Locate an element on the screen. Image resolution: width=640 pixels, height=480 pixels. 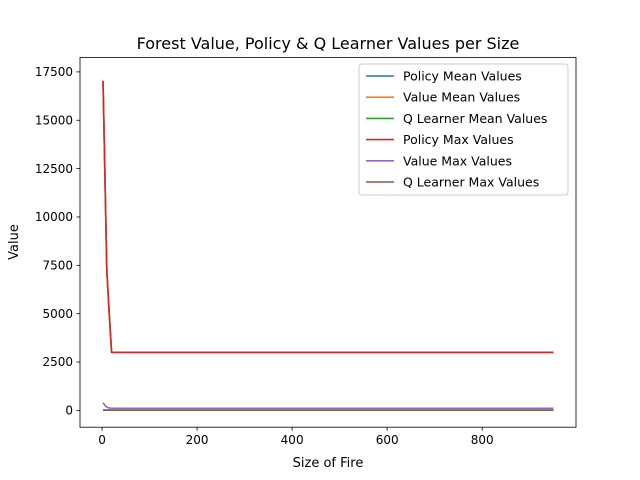
legend-entry-4: Policy Max Values is located at coordinates (458, 139).